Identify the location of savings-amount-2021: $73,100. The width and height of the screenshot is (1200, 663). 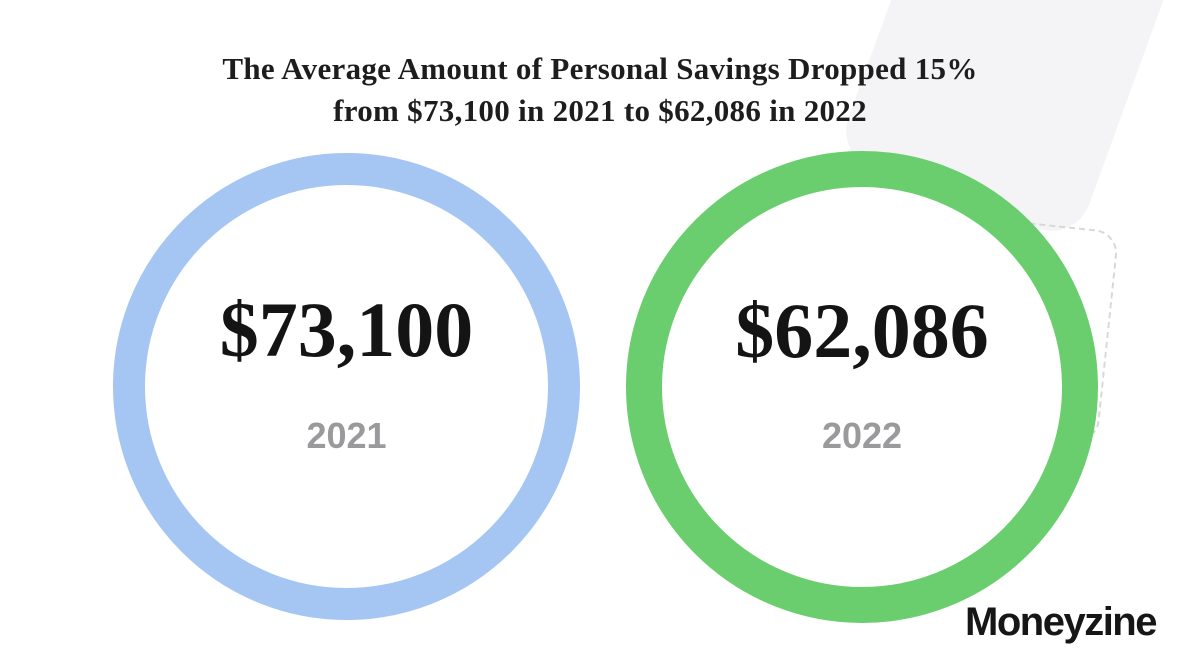
(346, 330).